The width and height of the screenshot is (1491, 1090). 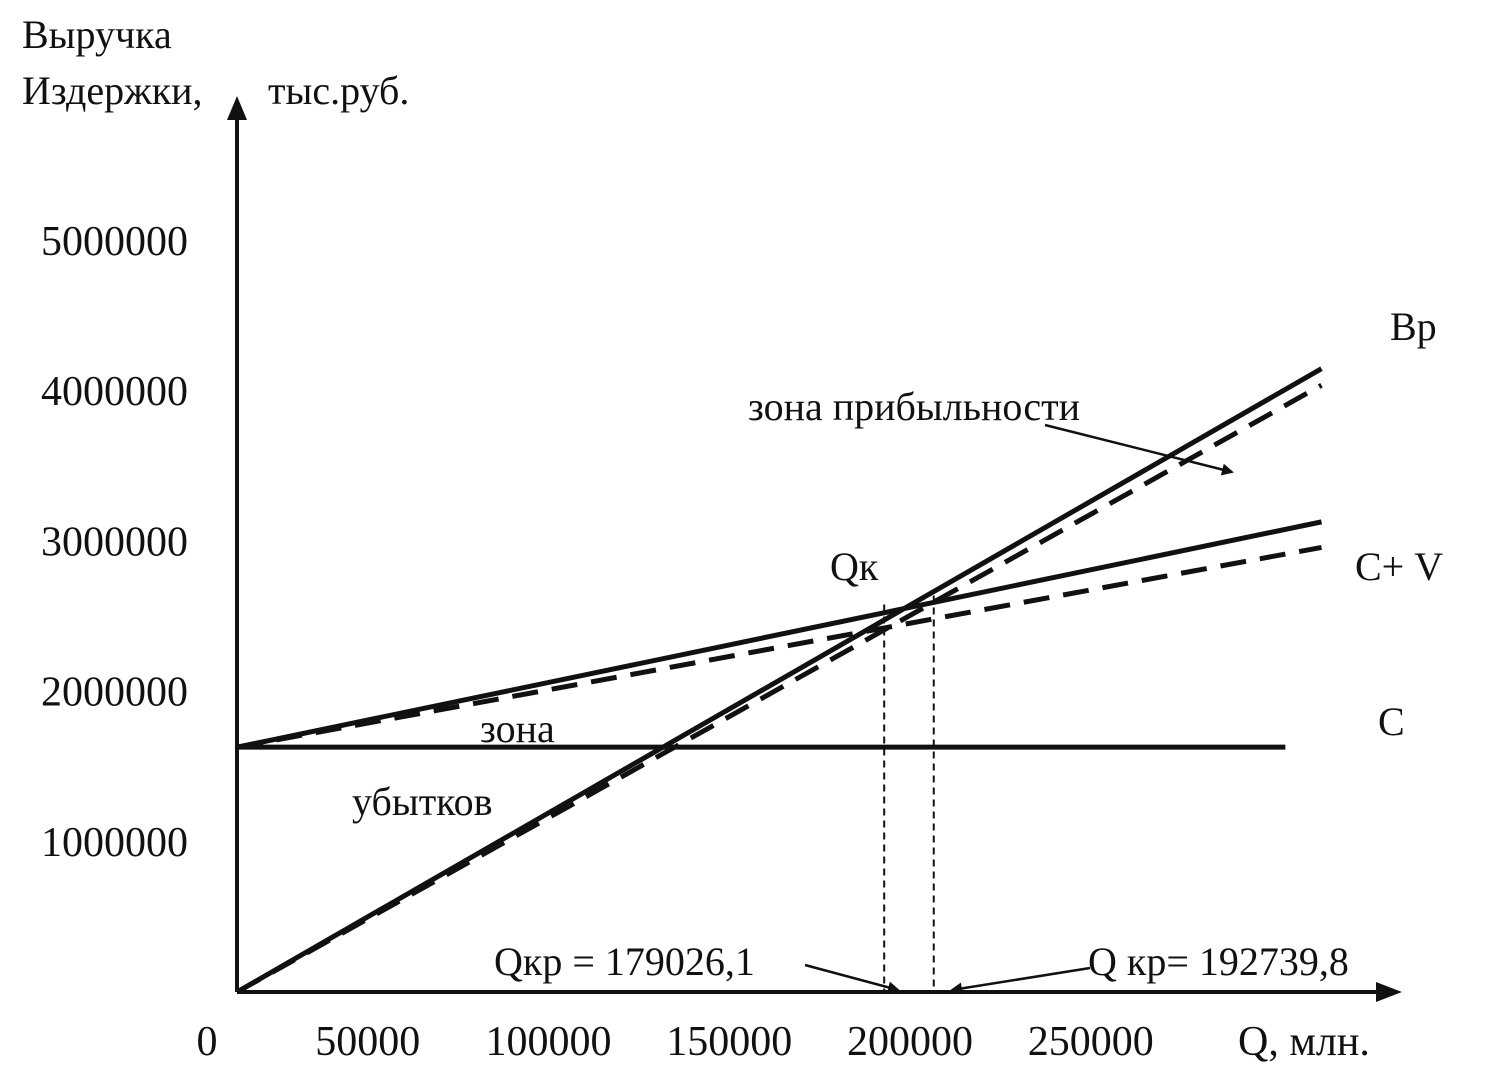 I want to click on profit-zone-label: зона прибыльности, so click(x=914, y=406).